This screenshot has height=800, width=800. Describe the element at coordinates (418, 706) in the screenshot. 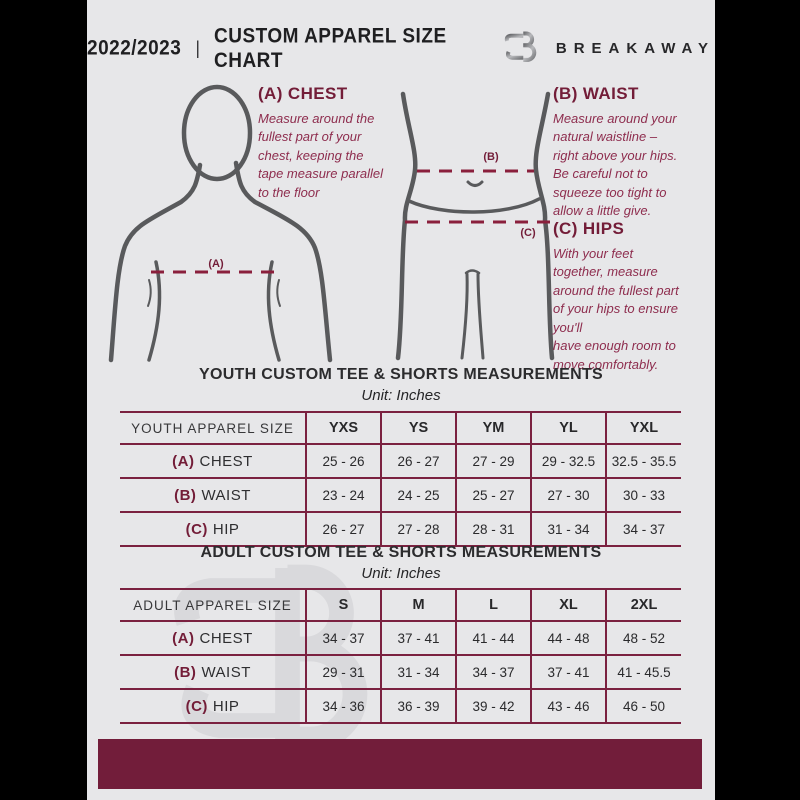

I see `table-cell: 36 - 39` at that location.